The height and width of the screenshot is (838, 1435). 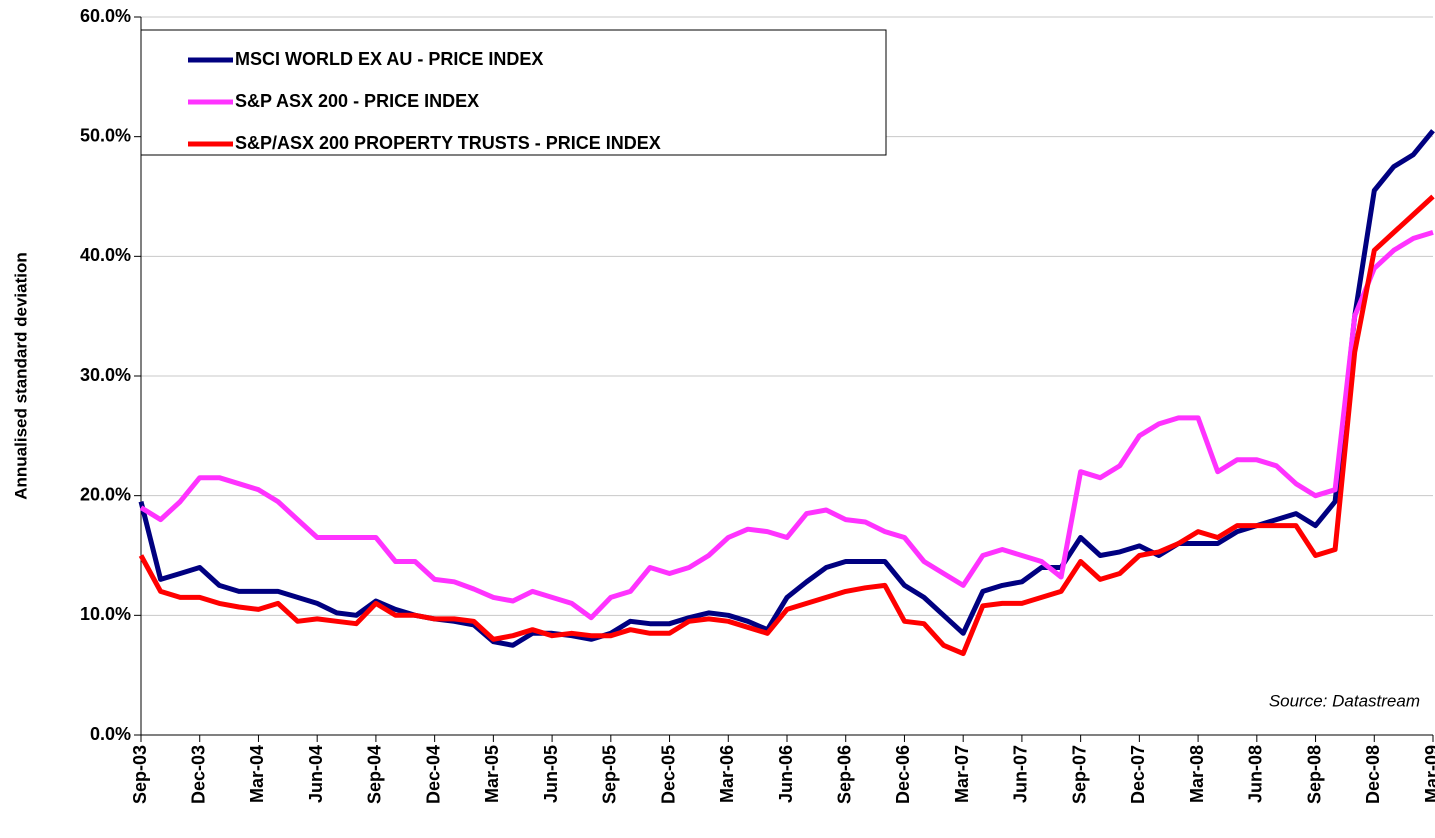 What do you see at coordinates (257, 774) in the screenshot?
I see `x-tick-label: Mar-04` at bounding box center [257, 774].